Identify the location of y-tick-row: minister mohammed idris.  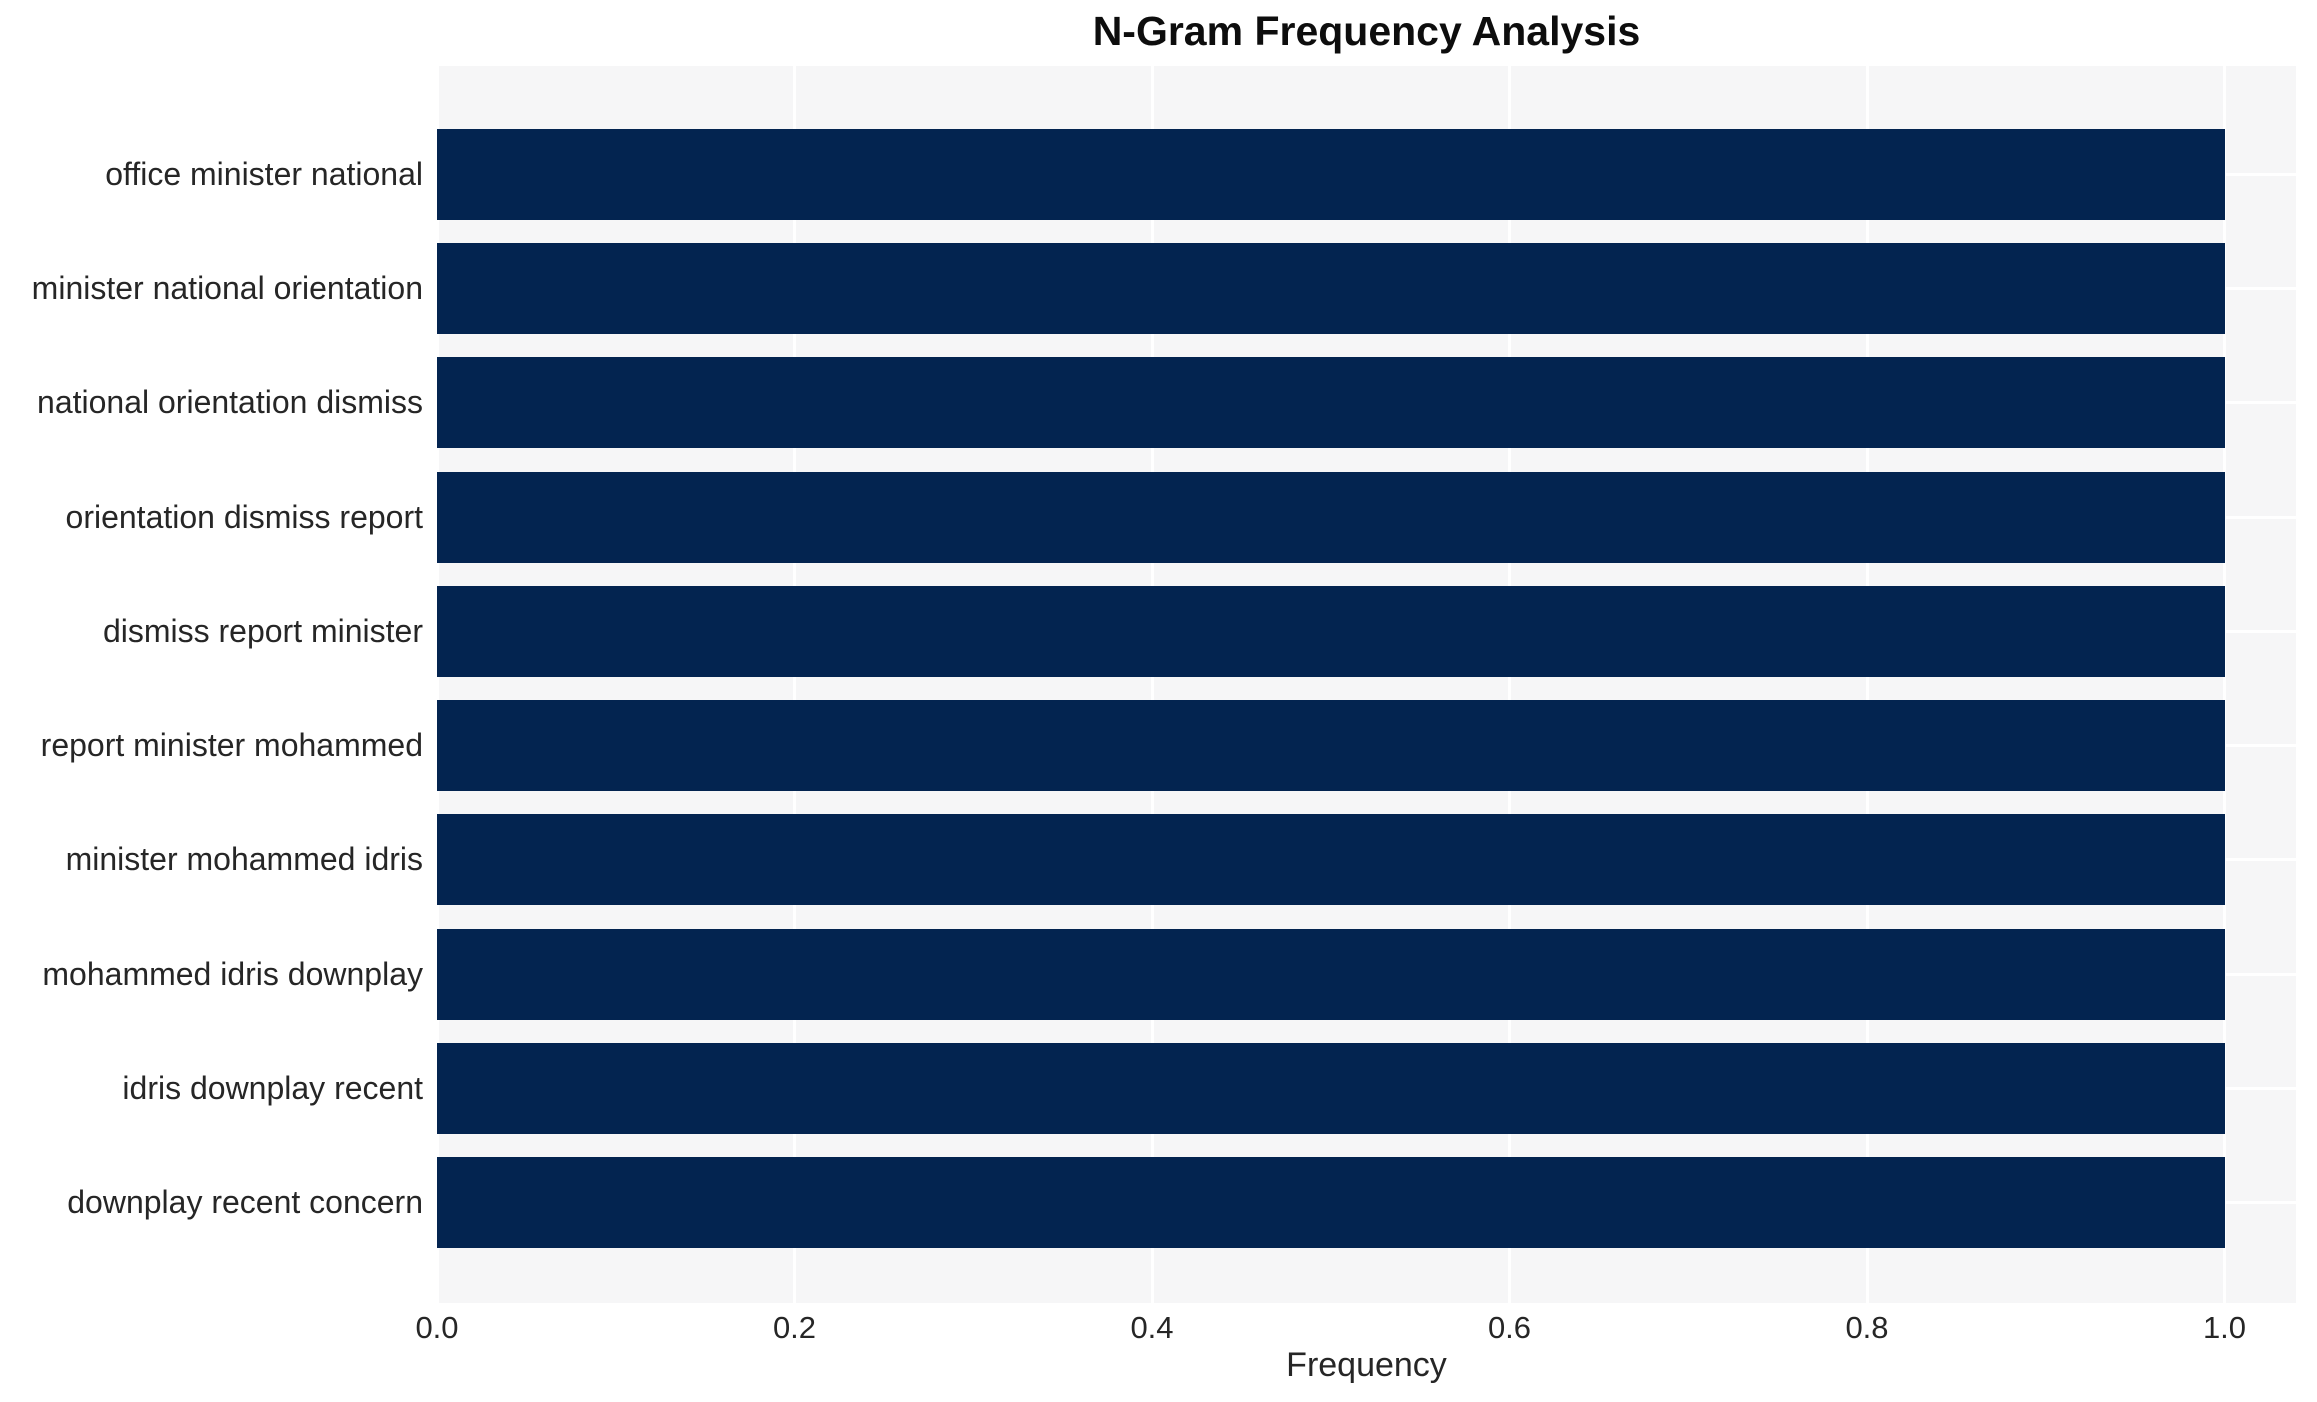
(218, 860).